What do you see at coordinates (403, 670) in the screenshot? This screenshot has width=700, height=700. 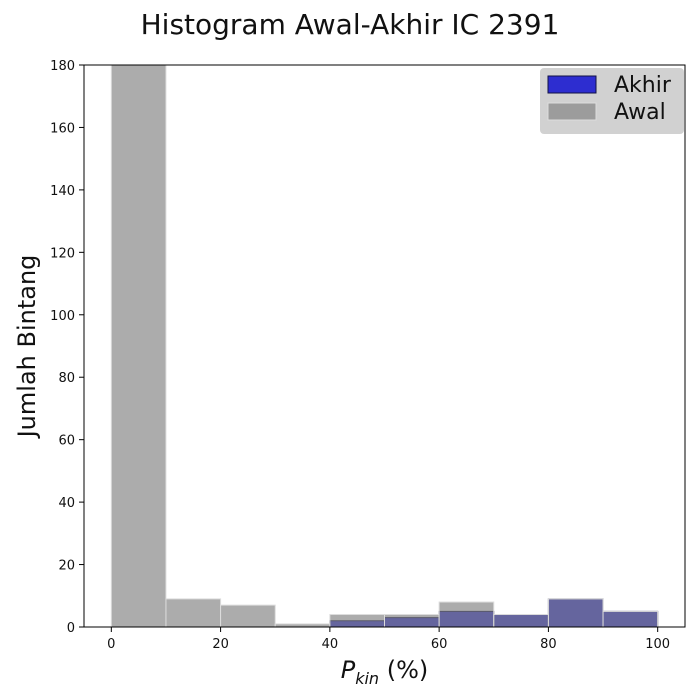 I see `x-axis-label-unit: (%)` at bounding box center [403, 670].